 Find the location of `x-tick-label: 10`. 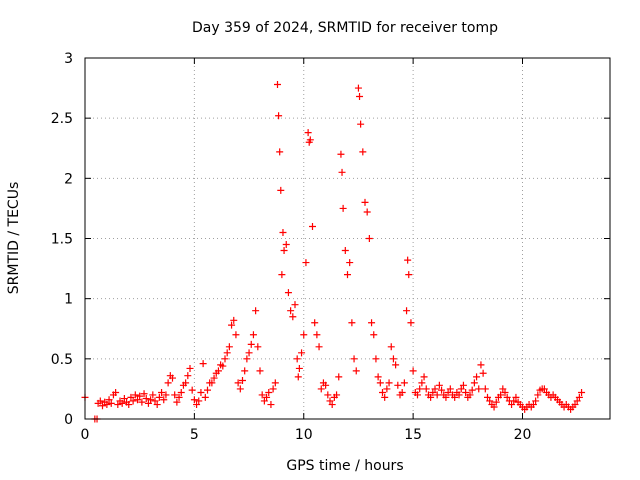

x-tick-label: 10 is located at coordinates (304, 435).